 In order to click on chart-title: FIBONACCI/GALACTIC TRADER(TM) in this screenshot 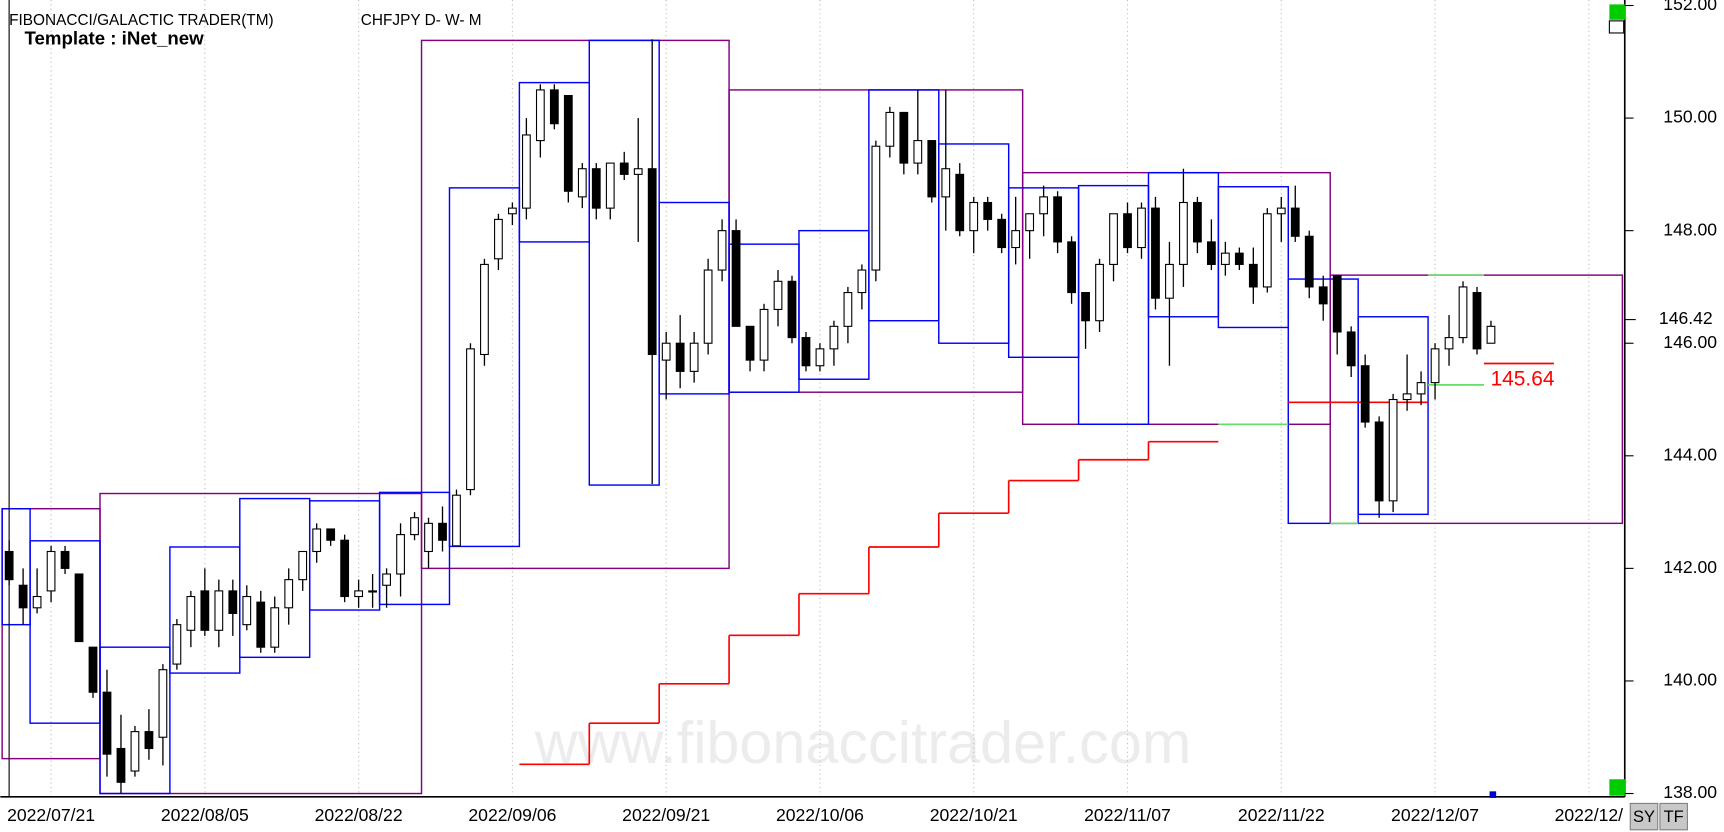, I will do `click(141, 20)`.